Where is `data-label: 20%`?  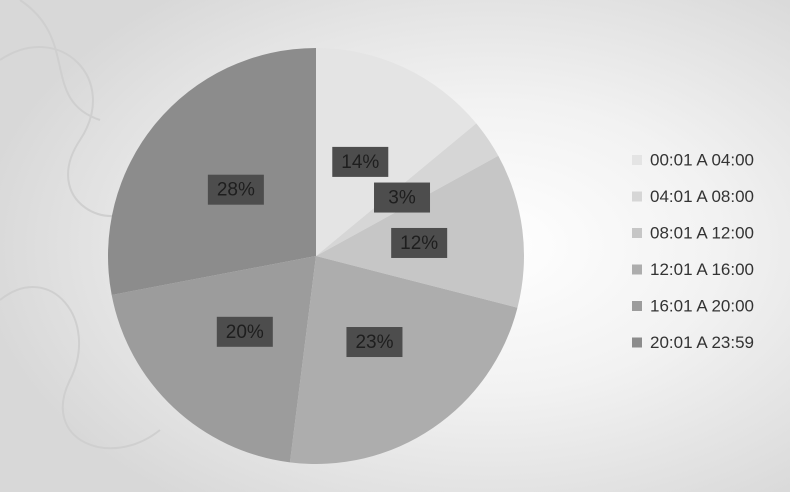
data-label: 20% is located at coordinates (245, 332).